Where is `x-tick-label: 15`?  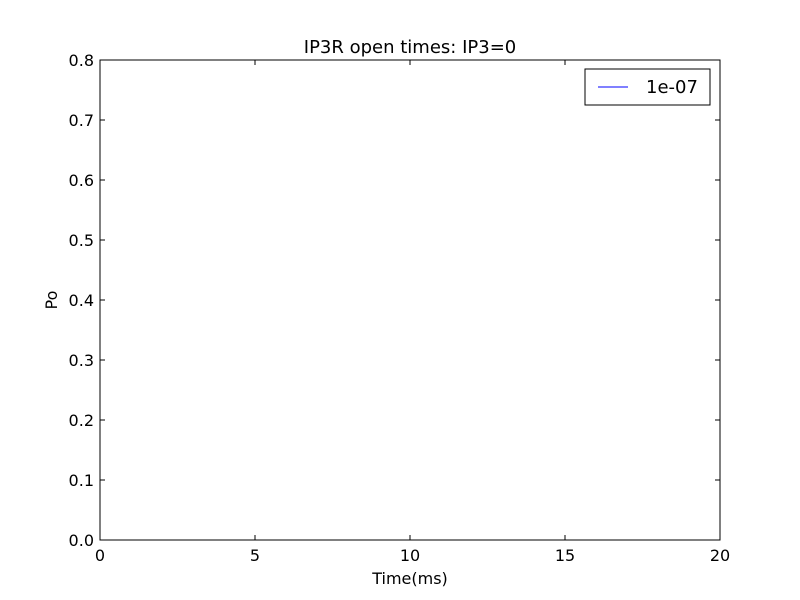 x-tick-label: 15 is located at coordinates (565, 555).